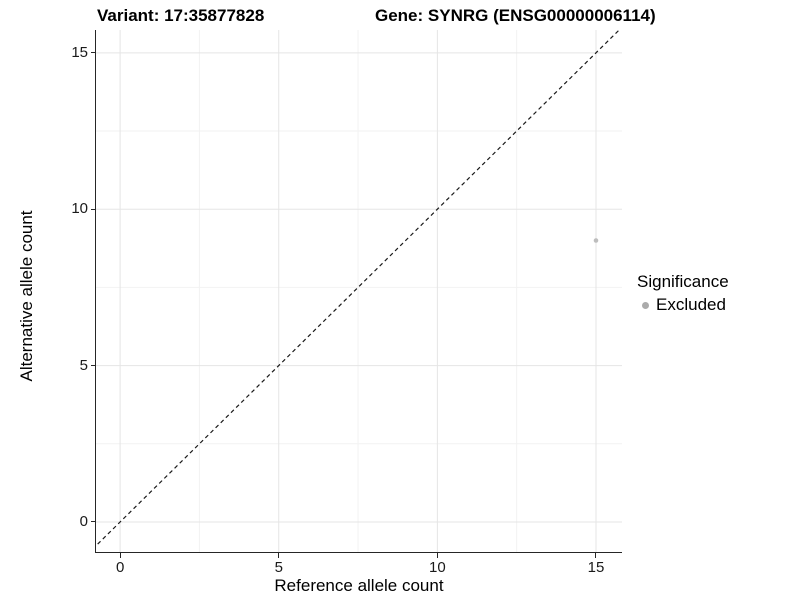 The height and width of the screenshot is (600, 800). Describe the element at coordinates (437, 567) in the screenshot. I see `x-tick-label: 10` at that location.